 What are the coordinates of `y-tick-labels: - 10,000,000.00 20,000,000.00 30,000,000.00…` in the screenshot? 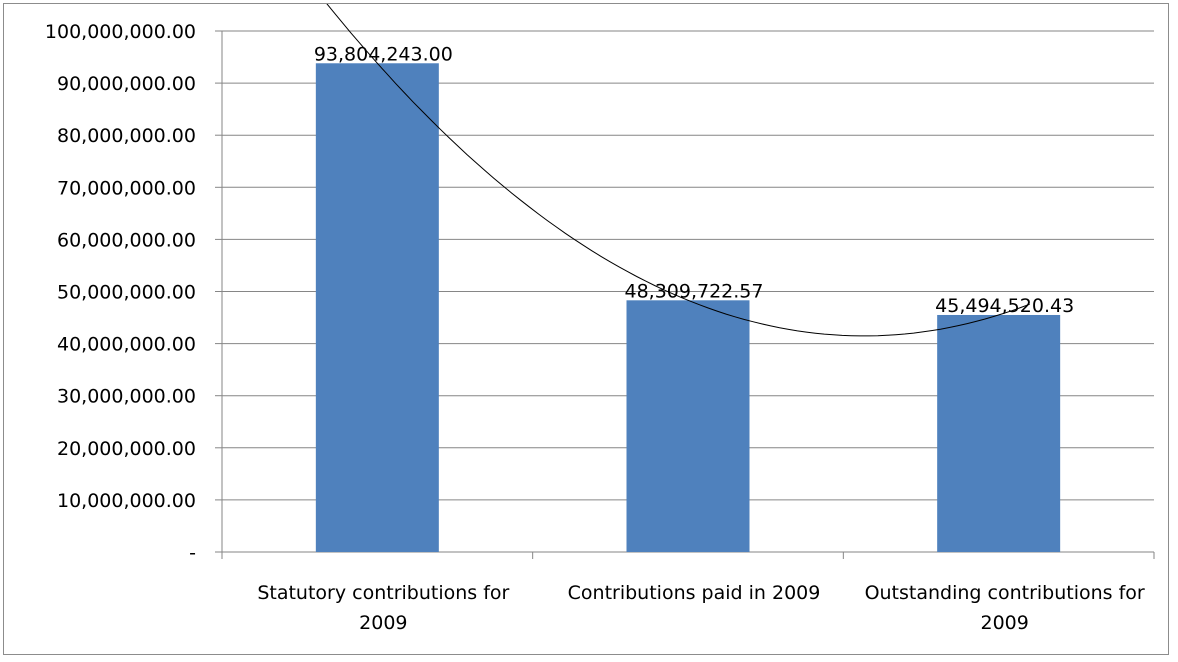 It's located at (120, 292).